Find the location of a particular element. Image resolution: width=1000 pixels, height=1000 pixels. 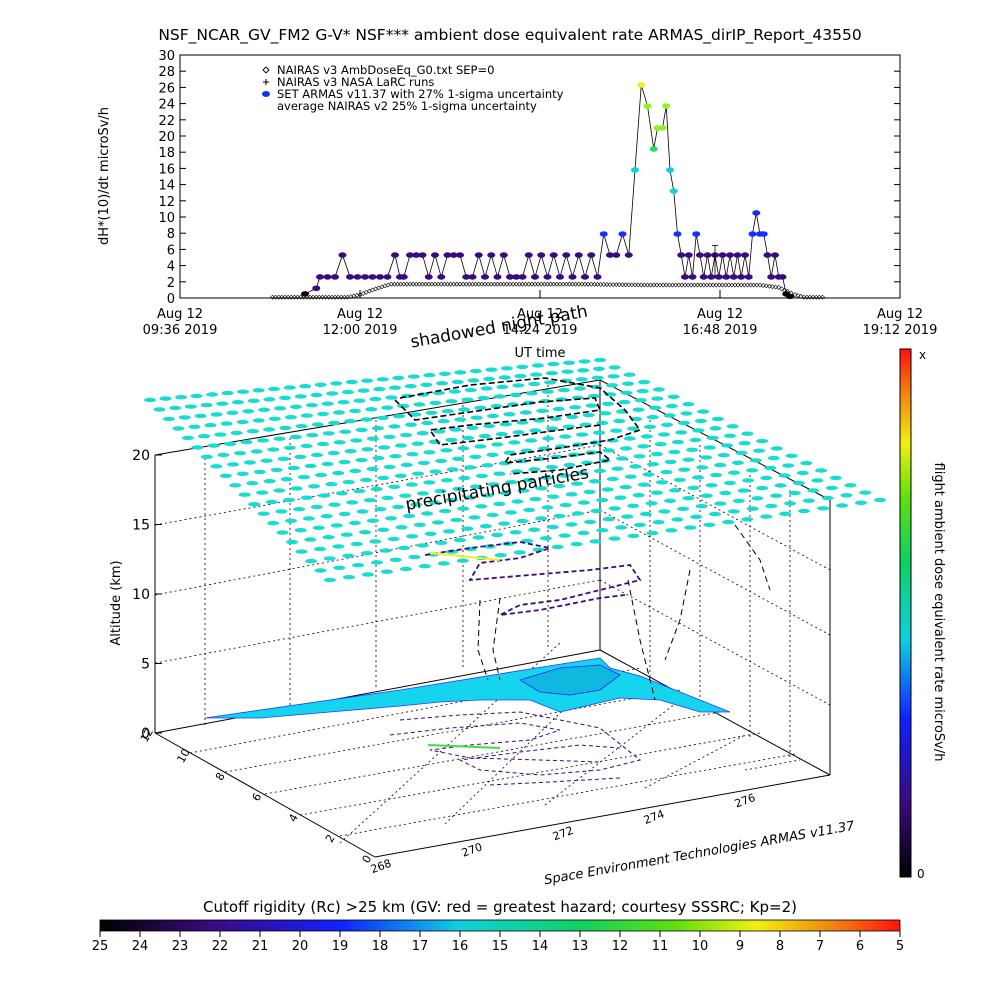

y-tick-label: 24 is located at coordinates (166, 105).